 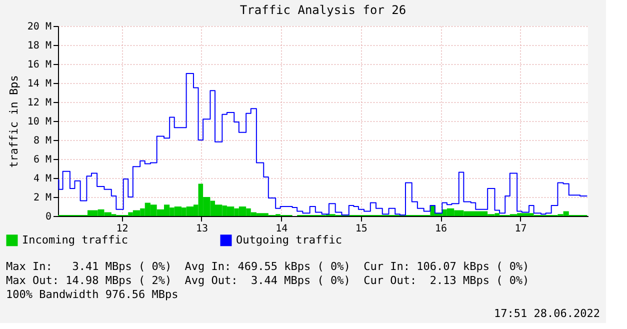 What do you see at coordinates (520, 229) in the screenshot?
I see `x-tick-label: 17` at bounding box center [520, 229].